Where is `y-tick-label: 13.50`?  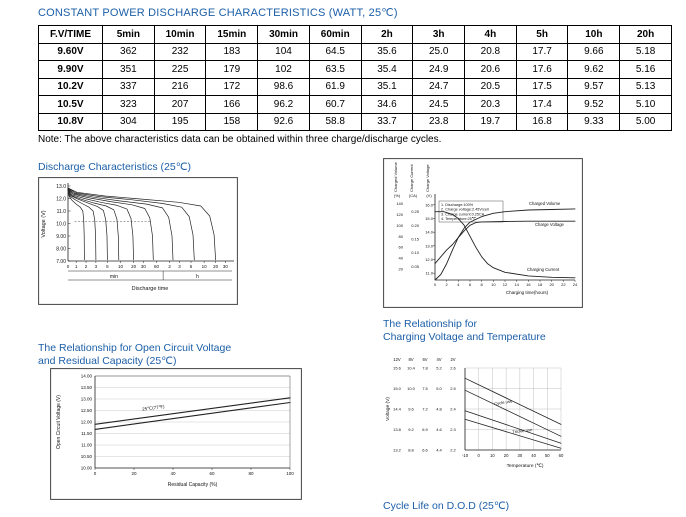
y-tick-label: 13.50 is located at coordinates (87, 387).